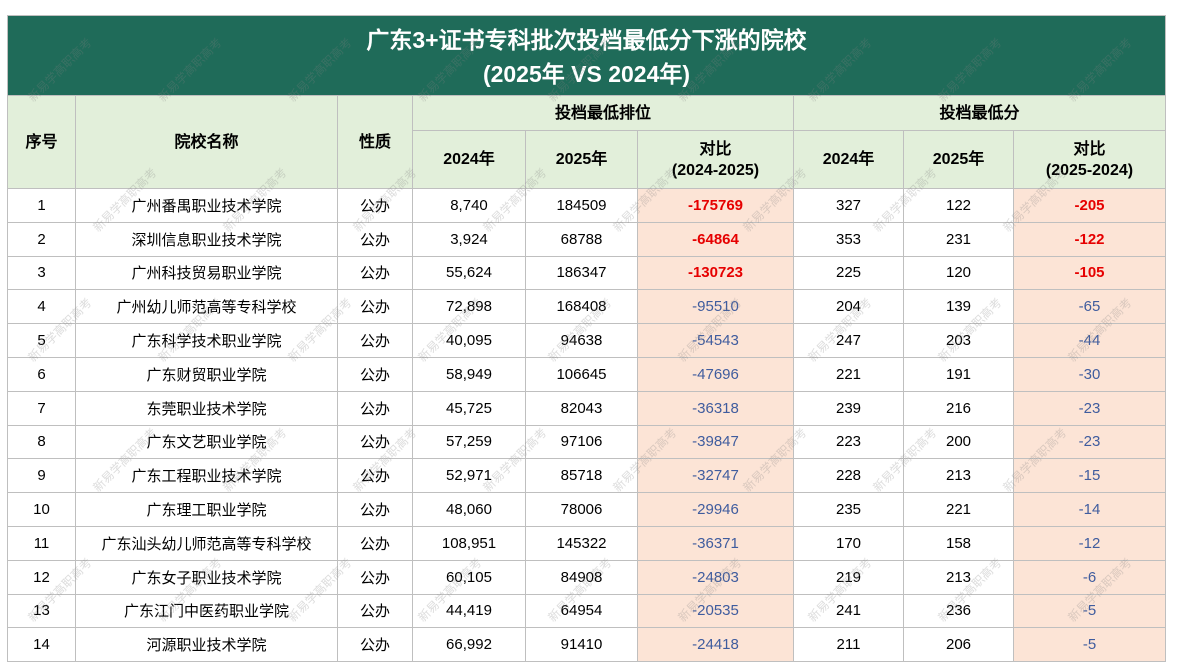 The height and width of the screenshot is (663, 1177). I want to click on score-2024: 247, so click(848, 340).